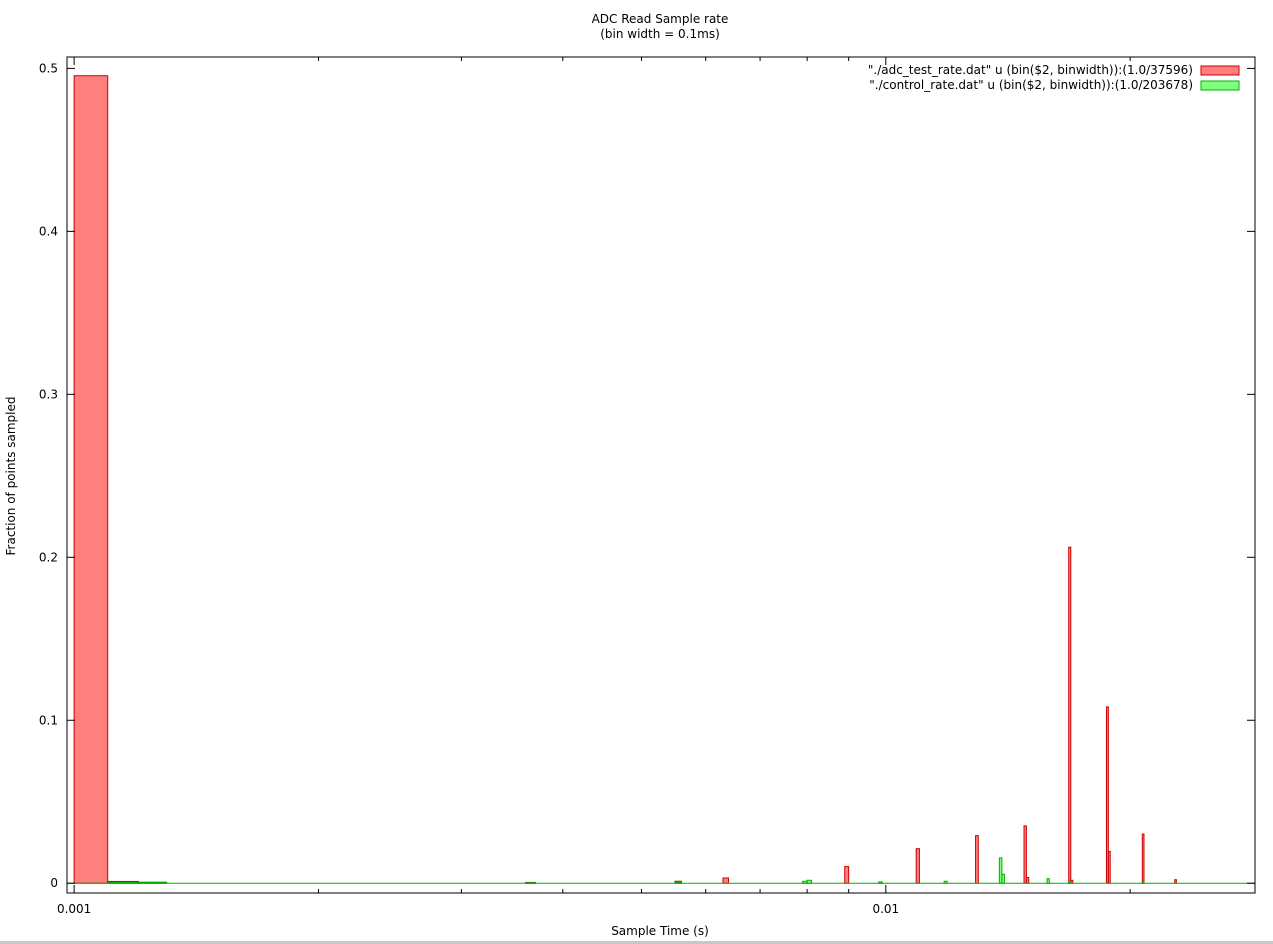 Image resolution: width=1273 pixels, height=944 pixels. I want to click on y-axis-label: Fraction of points sampled, so click(11, 475).